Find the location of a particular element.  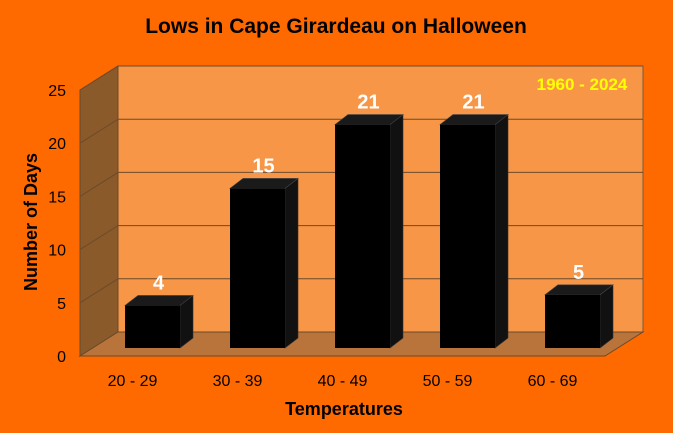

data-label: 5 is located at coordinates (578, 273).